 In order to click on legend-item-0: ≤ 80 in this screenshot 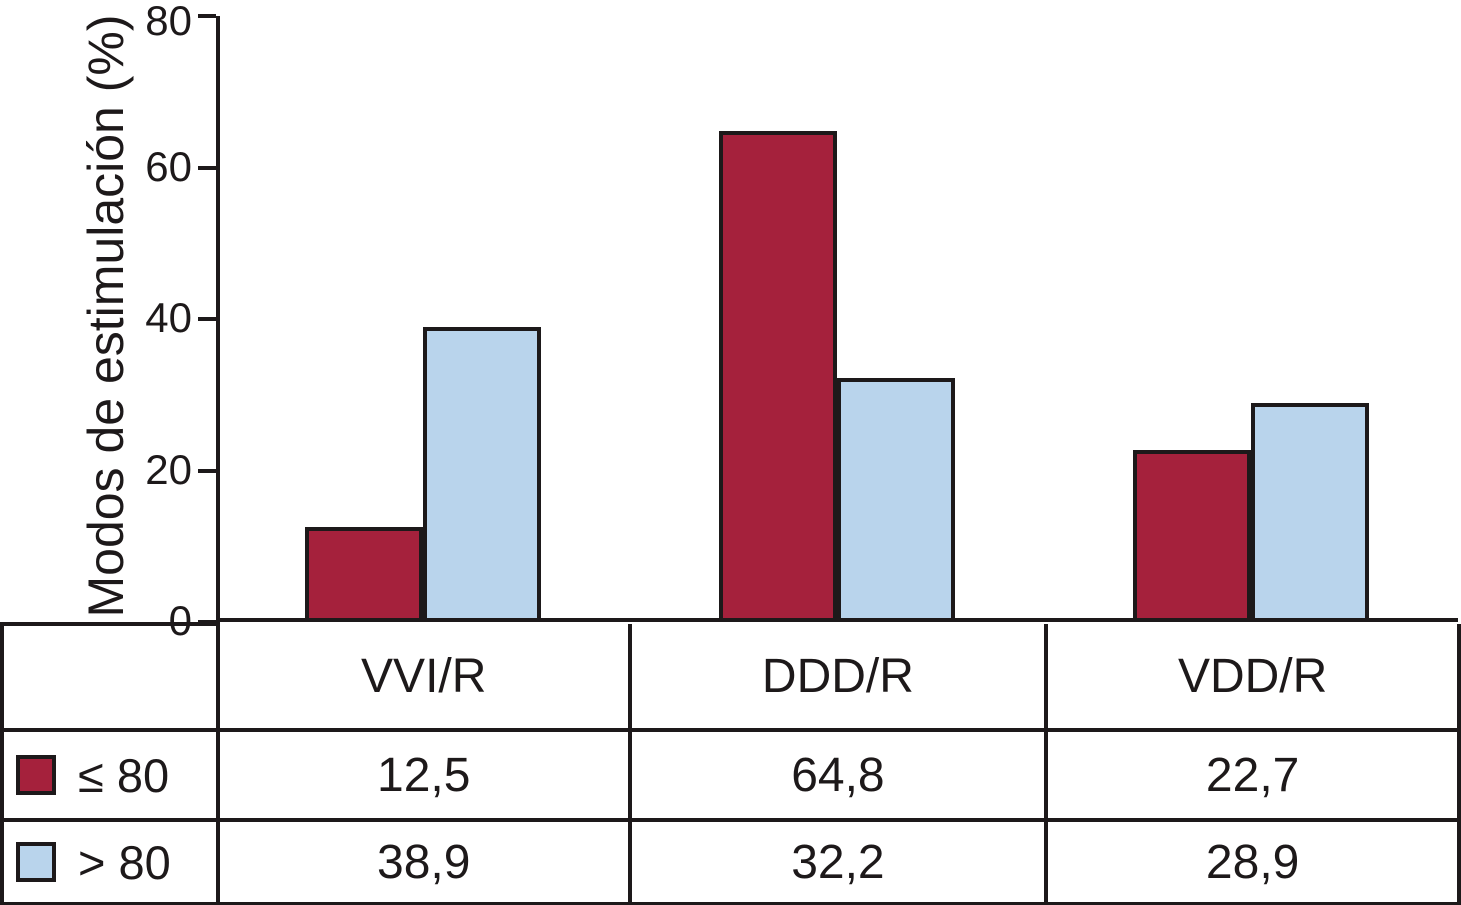, I will do `click(110, 775)`.